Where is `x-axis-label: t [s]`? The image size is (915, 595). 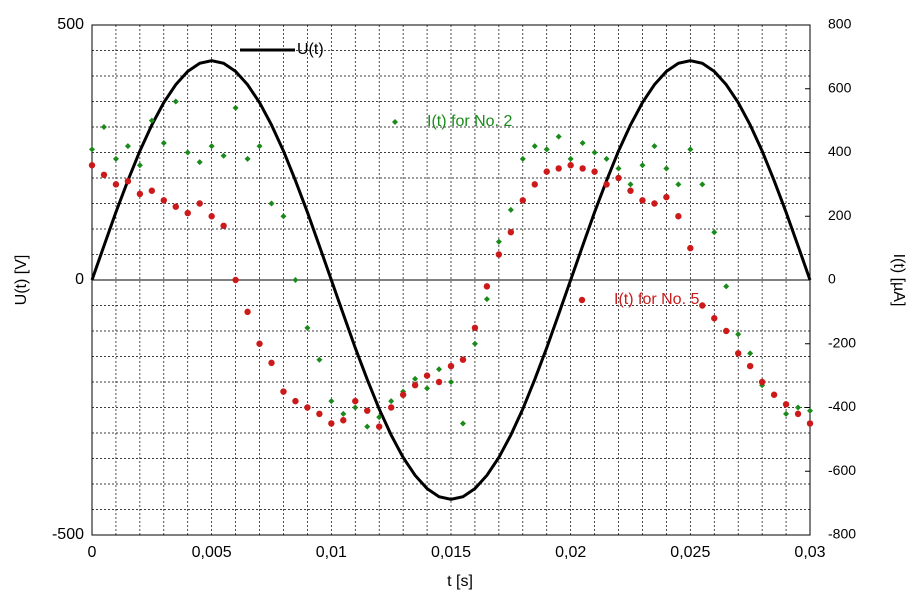 x-axis-label: t [s] is located at coordinates (460, 581).